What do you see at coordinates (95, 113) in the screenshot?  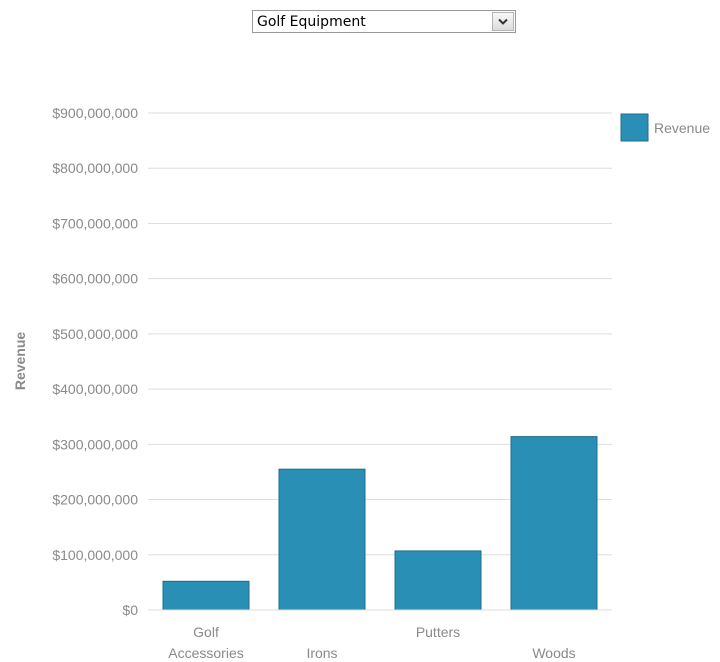 I see `y-tick-label: $900,000,000` at bounding box center [95, 113].